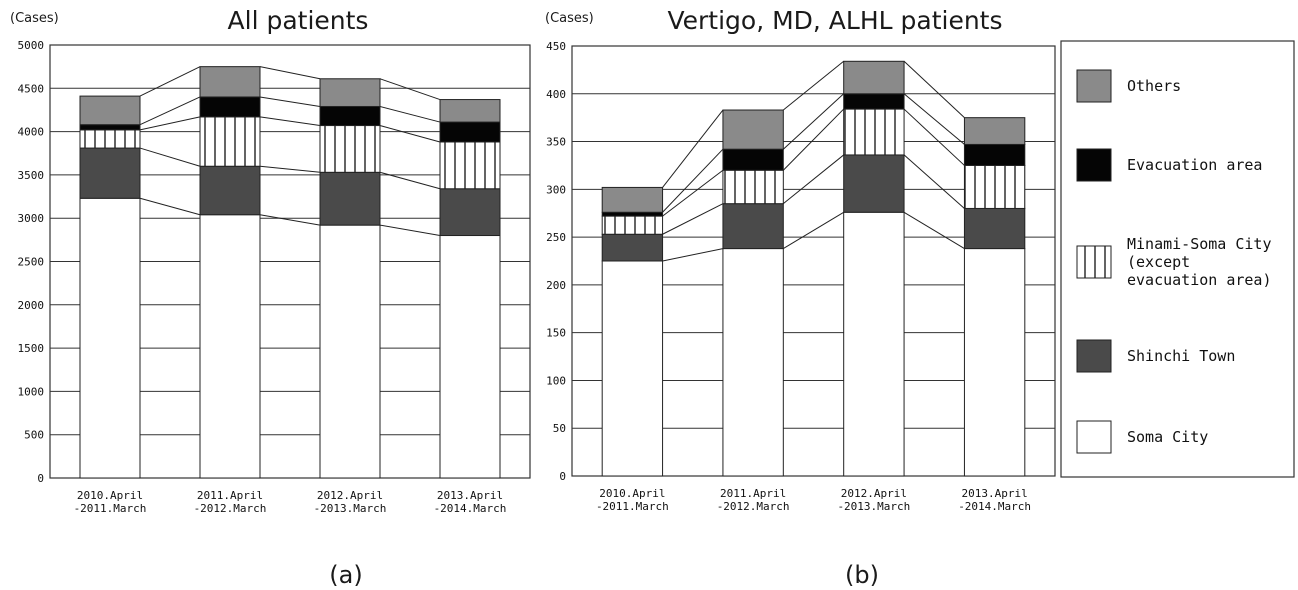 Image resolution: width=1298 pixels, height=590 pixels. What do you see at coordinates (31, 132) in the screenshot?
I see `chart-a-y-tick-label: 4000` at bounding box center [31, 132].